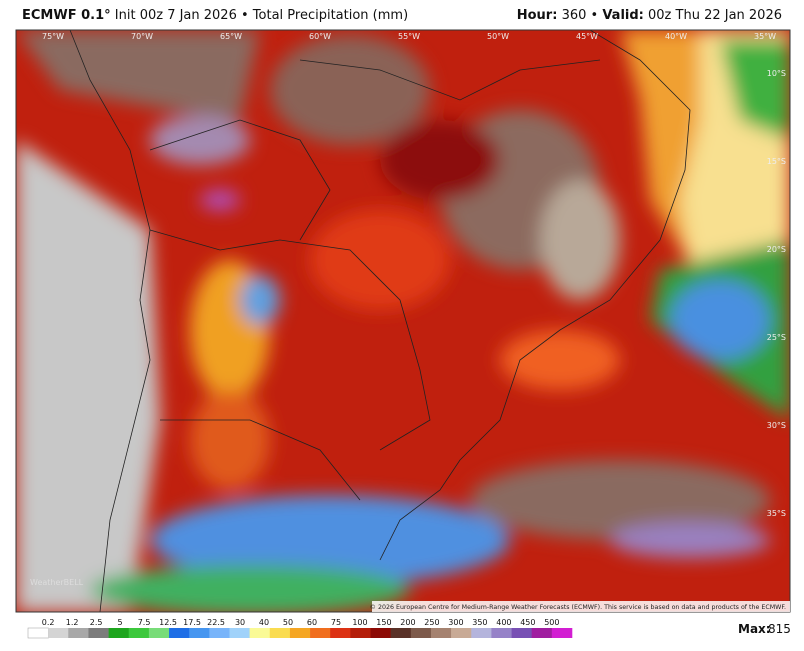  Describe the element at coordinates (455, 622) in the screenshot. I see `colorbar-label: 300` at that location.